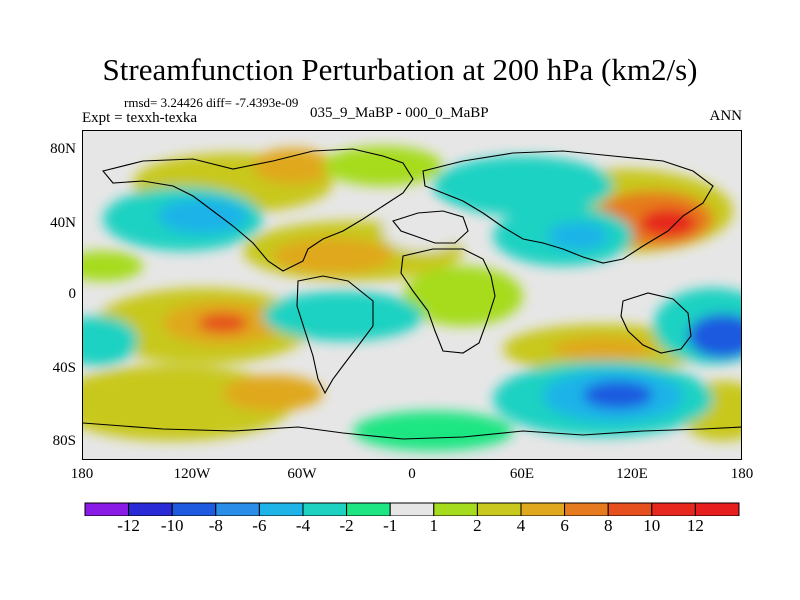 The image size is (800, 600). Describe the element at coordinates (64, 441) in the screenshot. I see `y-tick-80s: 80S` at that location.